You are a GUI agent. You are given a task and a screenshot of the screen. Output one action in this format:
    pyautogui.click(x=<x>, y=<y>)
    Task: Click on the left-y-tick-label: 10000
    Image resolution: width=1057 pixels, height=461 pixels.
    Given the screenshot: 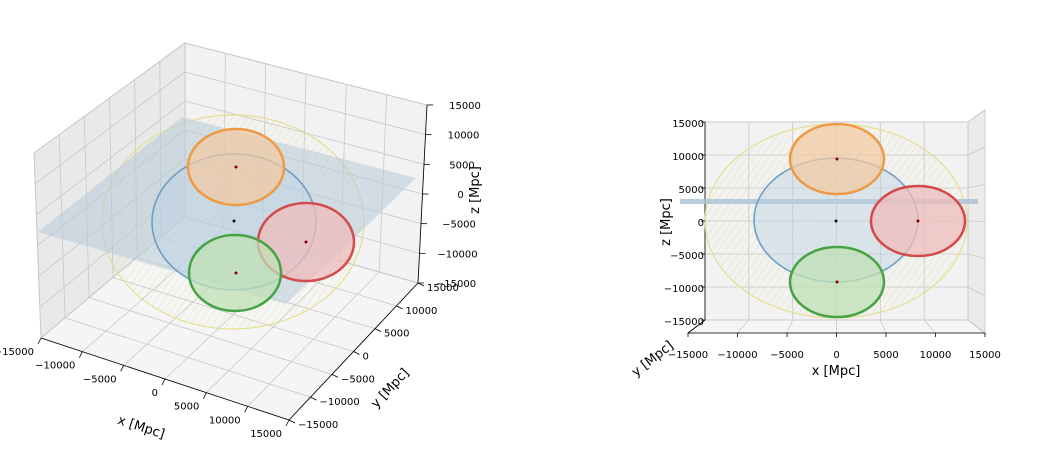 What is the action you would take?
    pyautogui.click(x=422, y=311)
    